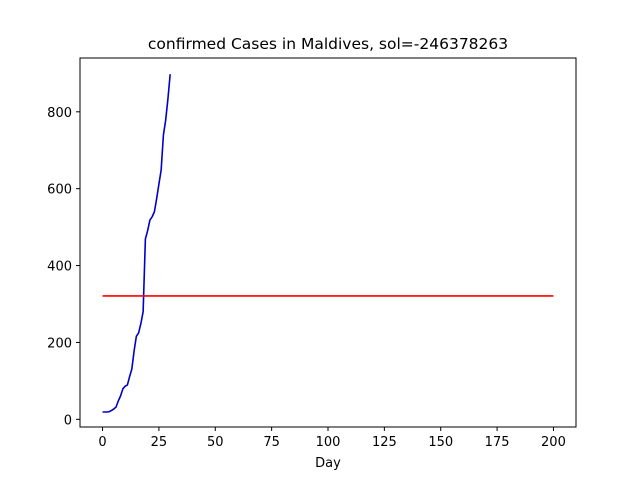 This screenshot has height=480, width=640. What do you see at coordinates (102, 442) in the screenshot?
I see `x-tick-label: 0` at bounding box center [102, 442].